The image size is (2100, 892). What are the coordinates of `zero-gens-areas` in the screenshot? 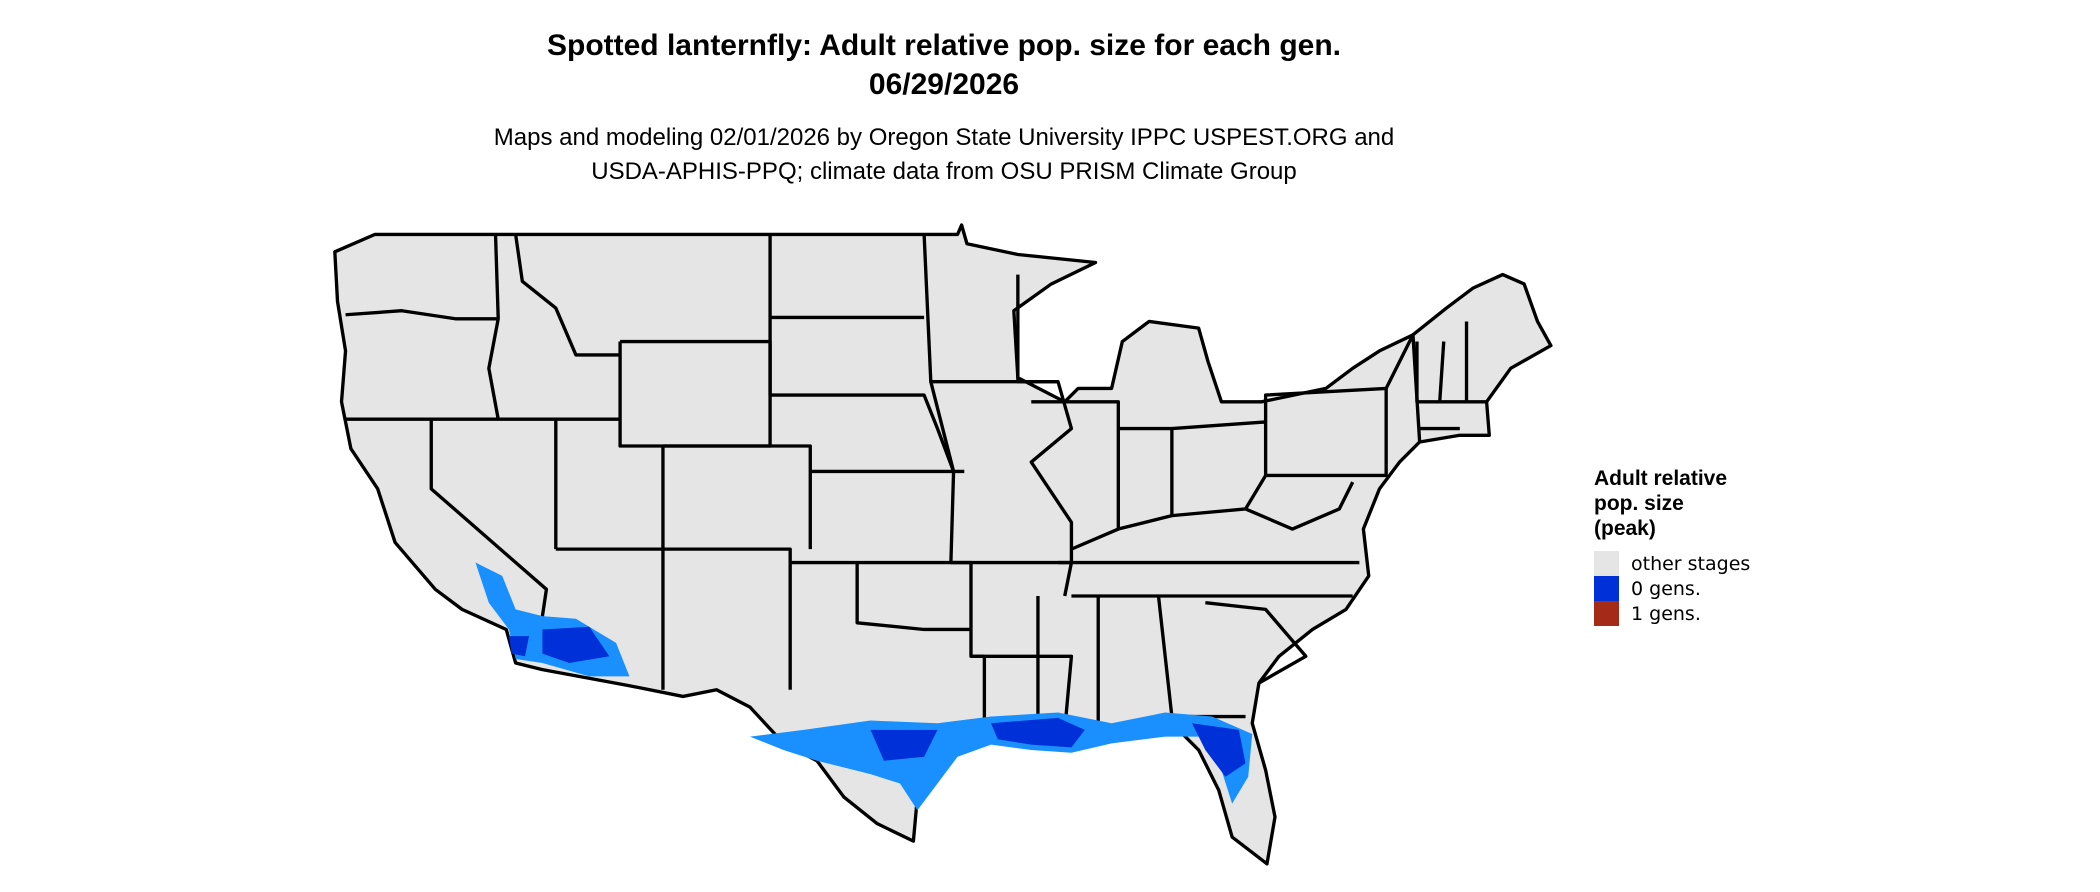 It's located at (864, 686).